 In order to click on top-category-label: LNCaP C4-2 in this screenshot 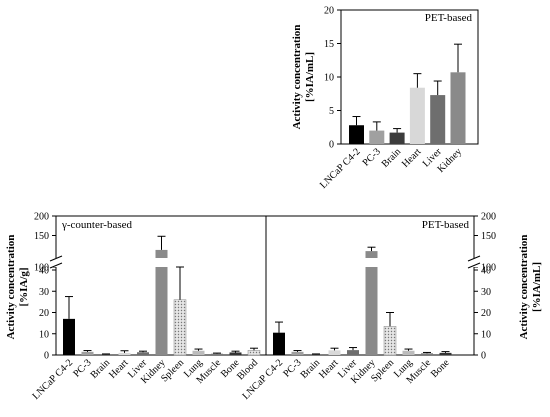, I will do `click(340, 168)`.